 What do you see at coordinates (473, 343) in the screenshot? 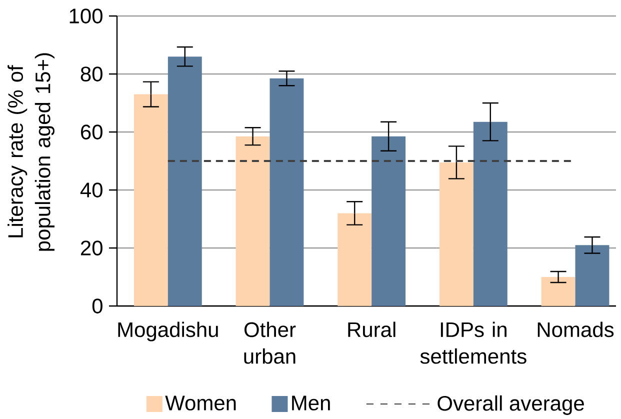
I see `x-tick-label: IDPs in settlements` at bounding box center [473, 343].